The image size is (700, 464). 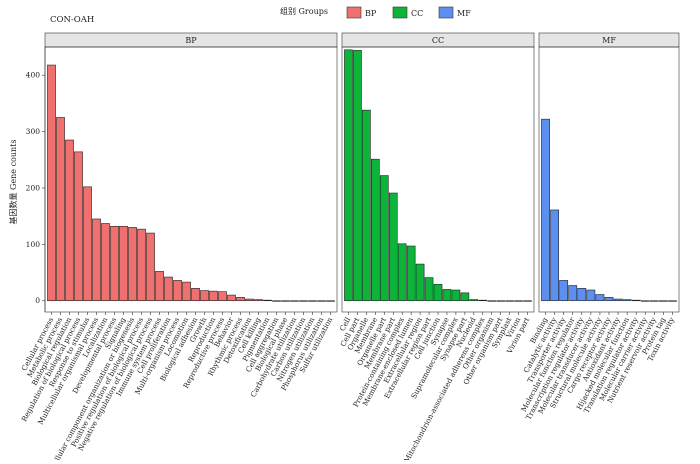 What do you see at coordinates (13, 181) in the screenshot?
I see `y-axis-label: 基因数量 Gene counts` at bounding box center [13, 181].